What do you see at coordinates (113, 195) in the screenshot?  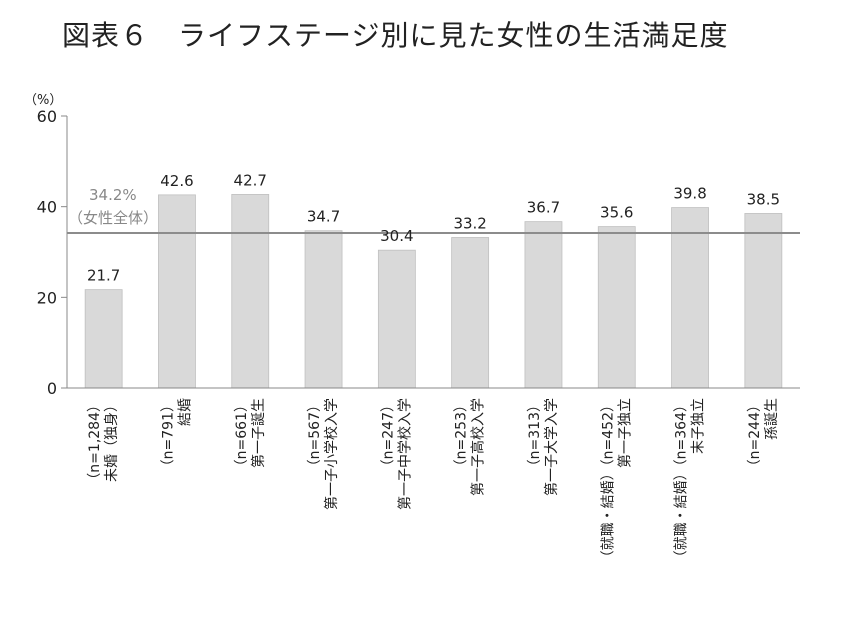 I see `reference-line-value: 34.2%` at bounding box center [113, 195].